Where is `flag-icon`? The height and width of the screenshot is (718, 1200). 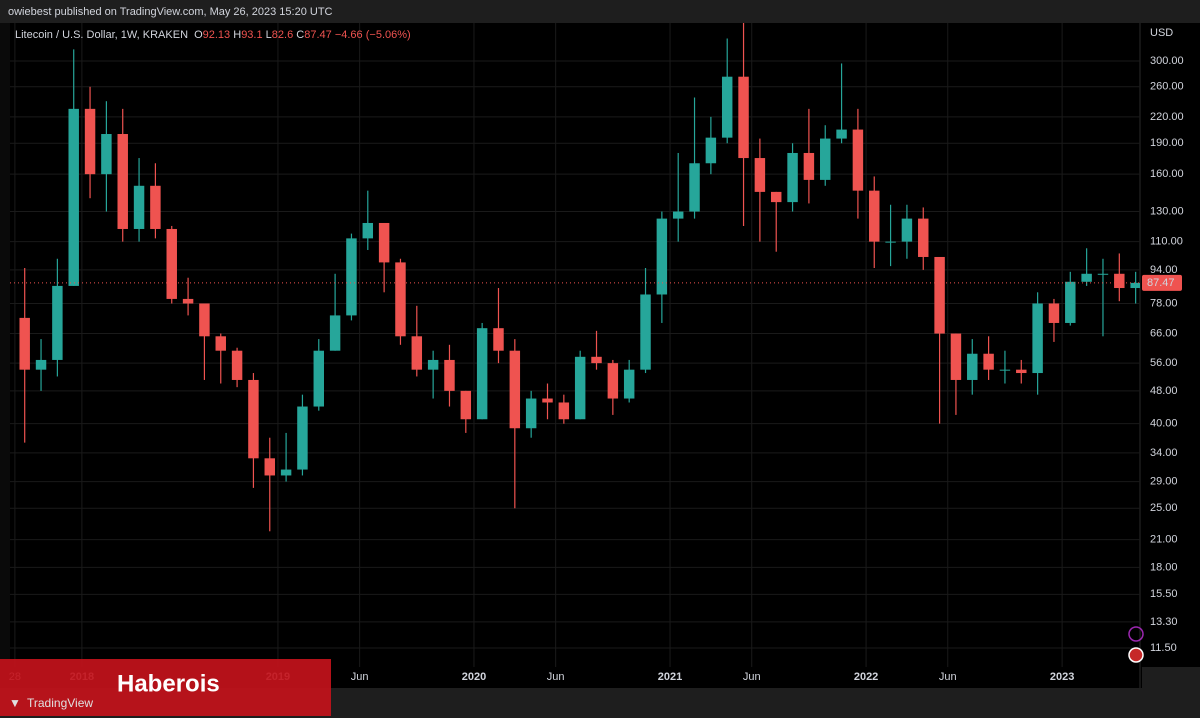
flag-icon is located at coordinates (1136, 655).